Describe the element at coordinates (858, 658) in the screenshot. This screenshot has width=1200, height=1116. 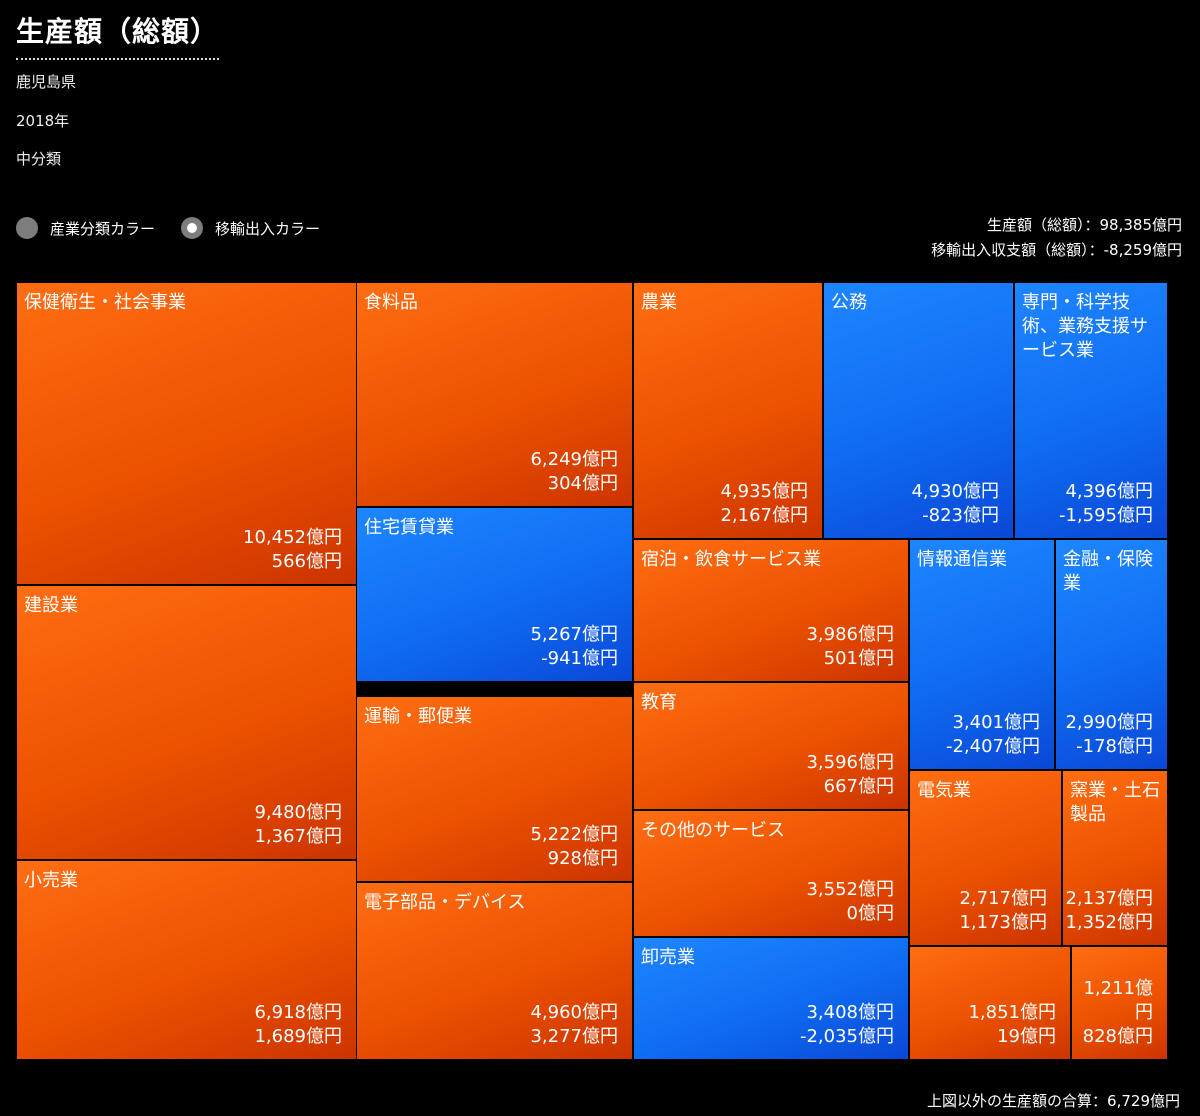
I see `tile-balance-value: 501億円` at that location.